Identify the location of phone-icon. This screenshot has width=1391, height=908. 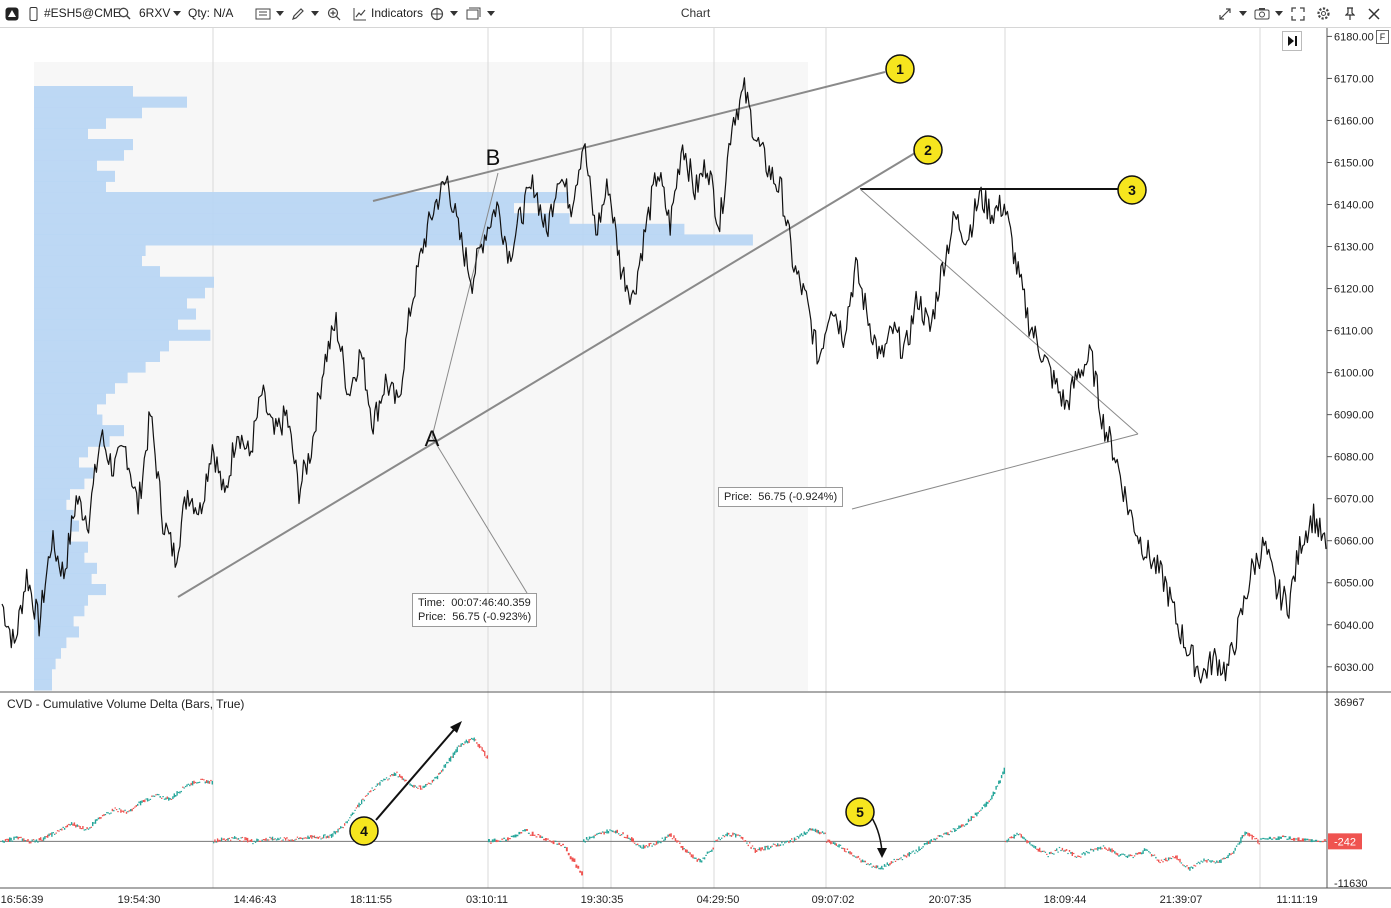
(33, 13).